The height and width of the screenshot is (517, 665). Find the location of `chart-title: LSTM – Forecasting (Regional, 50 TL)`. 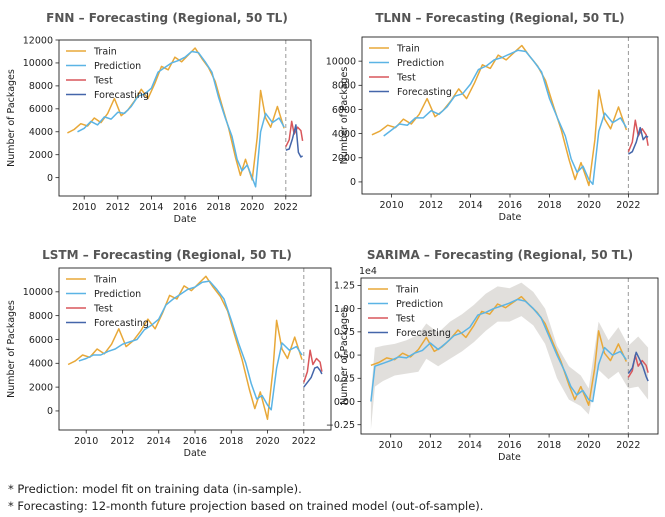

chart-title: LSTM – Forecasting (Regional, 50 TL) is located at coordinates (167, 255).